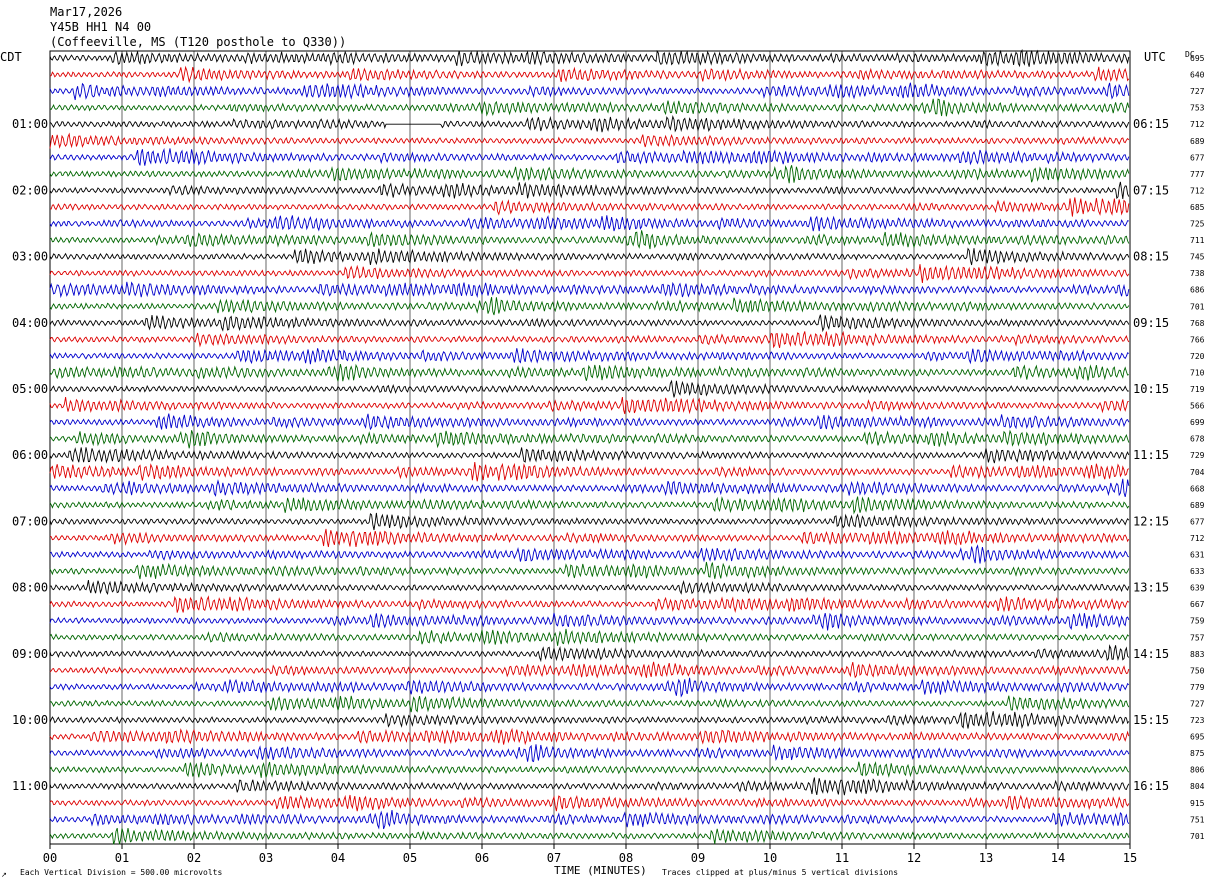  Describe the element at coordinates (1197, 273) in the screenshot. I see `dc-value: 738` at that location.